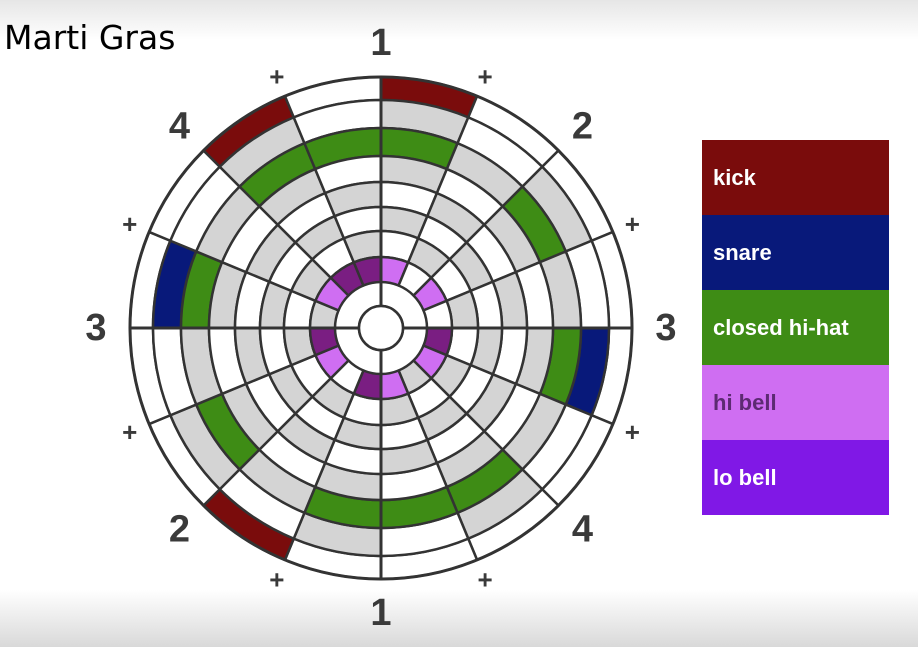 The image size is (918, 647). I want to click on page-title: Marti Gras, so click(90, 37).